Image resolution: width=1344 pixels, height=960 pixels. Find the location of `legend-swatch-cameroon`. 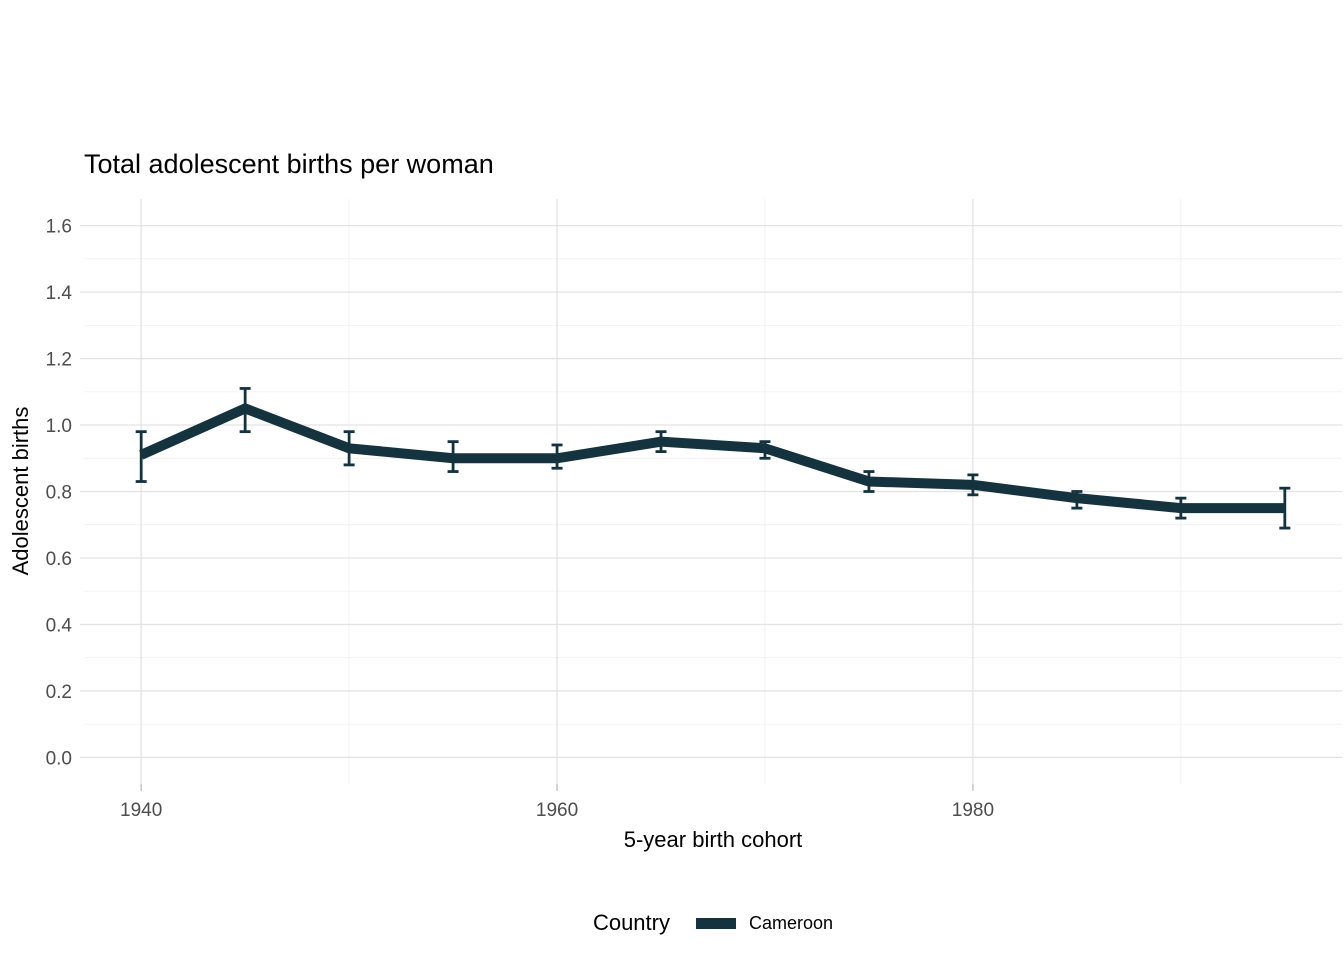

legend-swatch-cameroon is located at coordinates (716, 923).